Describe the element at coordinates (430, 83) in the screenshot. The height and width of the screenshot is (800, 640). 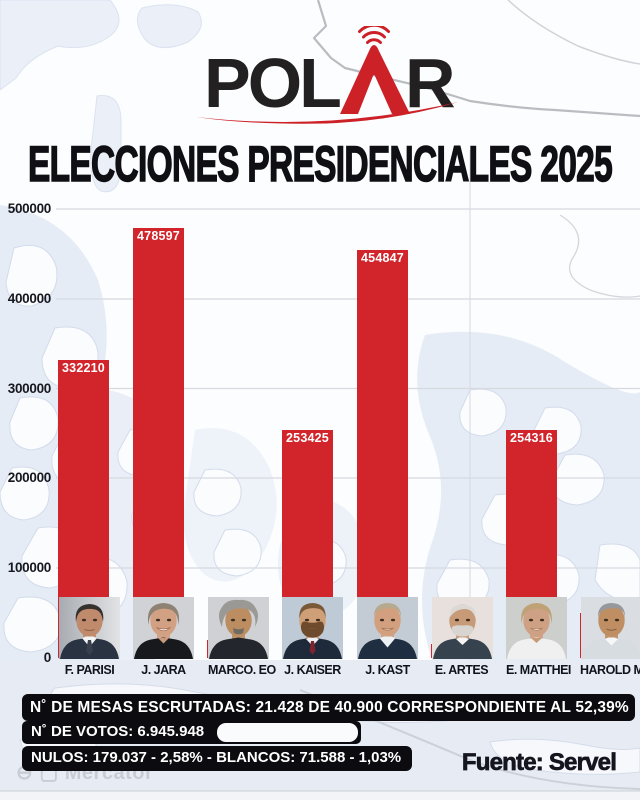
I see `svg-text: R` at that location.